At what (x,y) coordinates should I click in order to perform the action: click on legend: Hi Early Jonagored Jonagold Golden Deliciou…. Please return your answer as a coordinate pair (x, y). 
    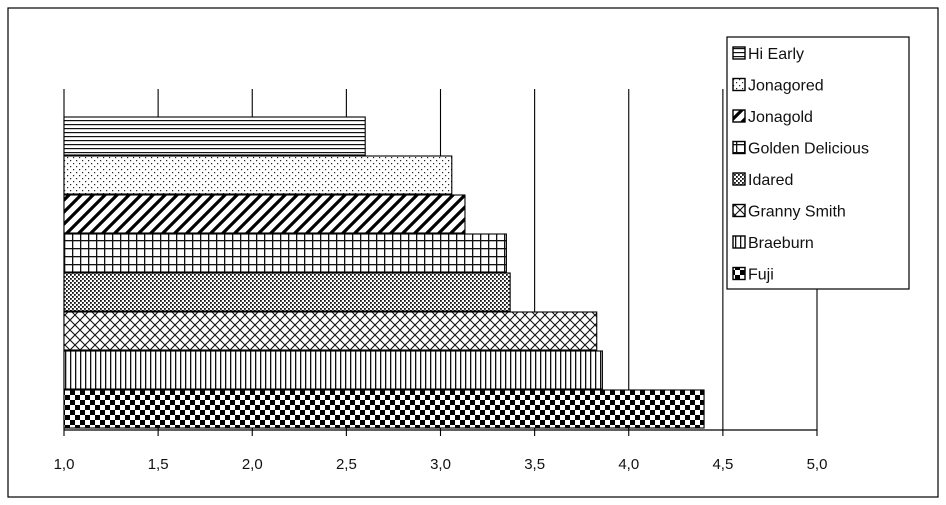
    Looking at the image, I should click on (818, 163).